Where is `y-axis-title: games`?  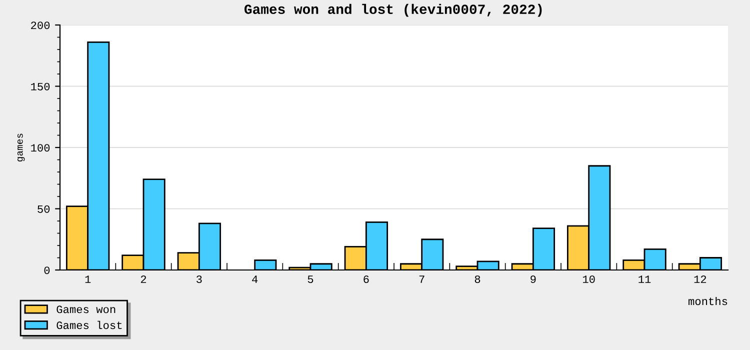
y-axis-title: games is located at coordinates (21, 148).